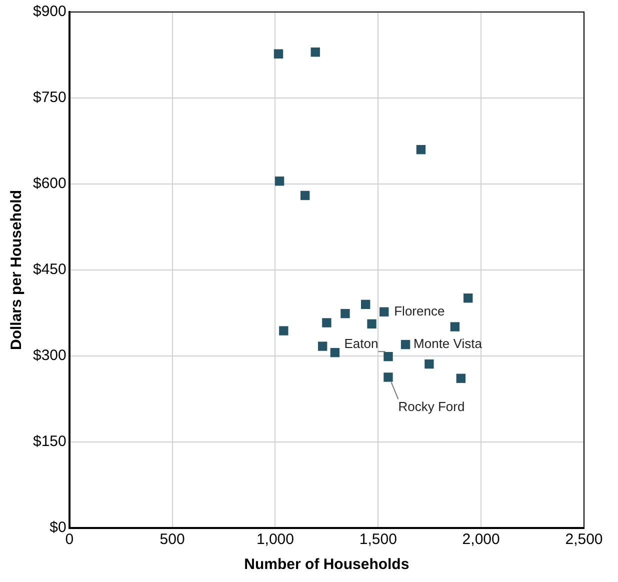 The image size is (618, 582). What do you see at coordinates (327, 565) in the screenshot?
I see `x-axis-title: Number of Households` at bounding box center [327, 565].